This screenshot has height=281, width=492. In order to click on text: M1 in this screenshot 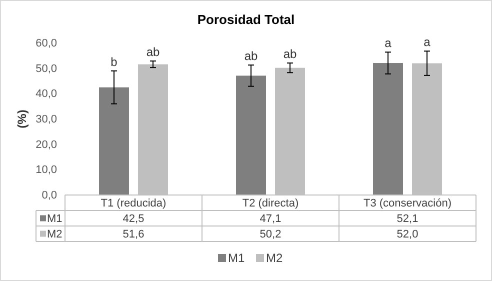, I will do `click(236, 258)`.